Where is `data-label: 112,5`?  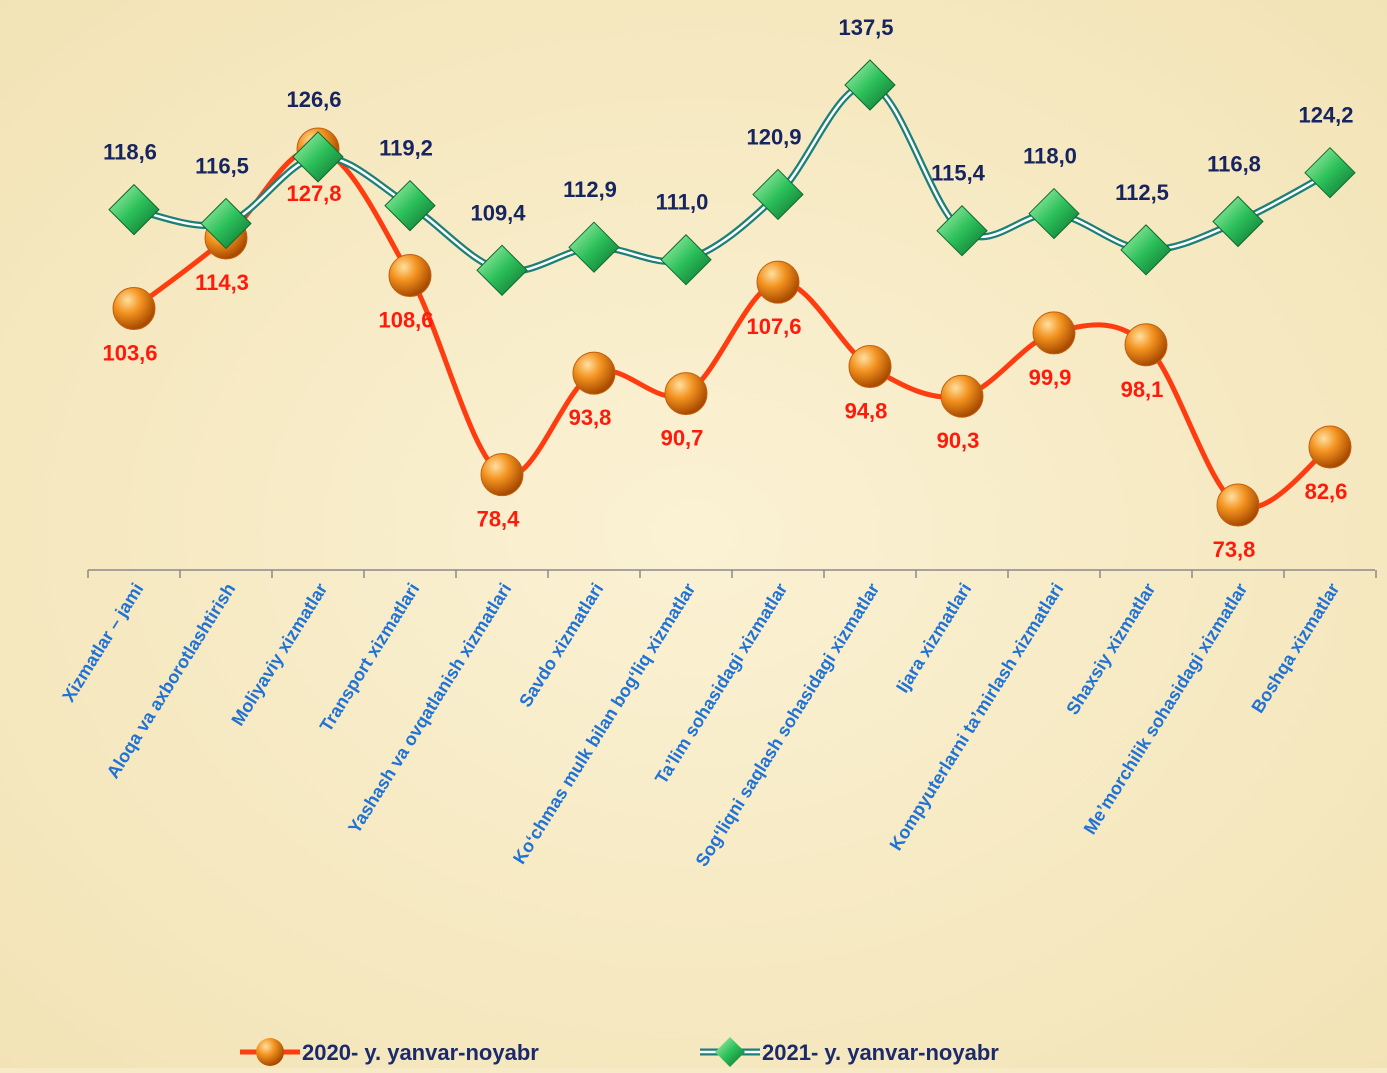 data-label: 112,5 is located at coordinates (1142, 192).